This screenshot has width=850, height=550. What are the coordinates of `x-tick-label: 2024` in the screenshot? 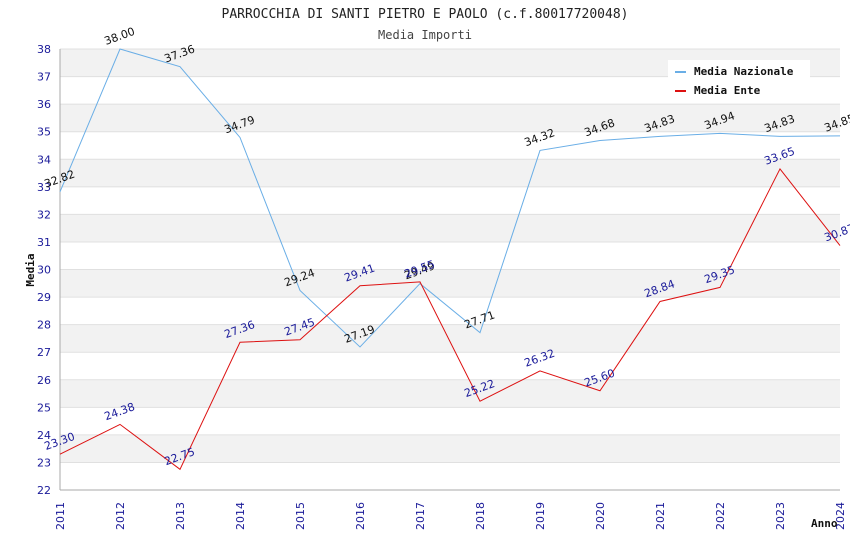 It's located at (840, 516).